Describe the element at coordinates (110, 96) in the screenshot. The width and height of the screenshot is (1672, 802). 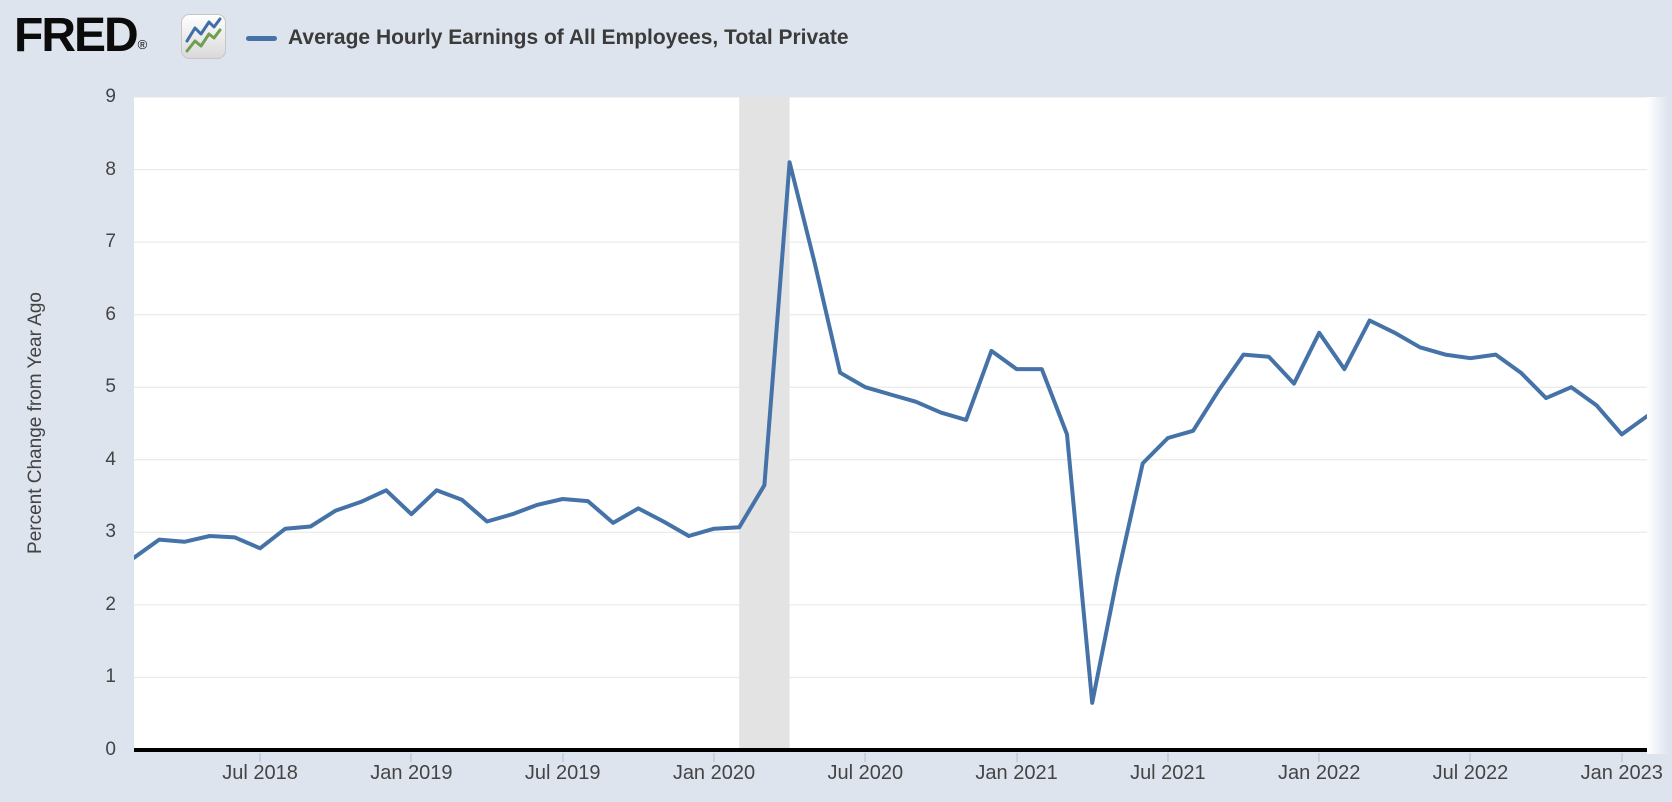
I see `y-tick-label: 9` at that location.